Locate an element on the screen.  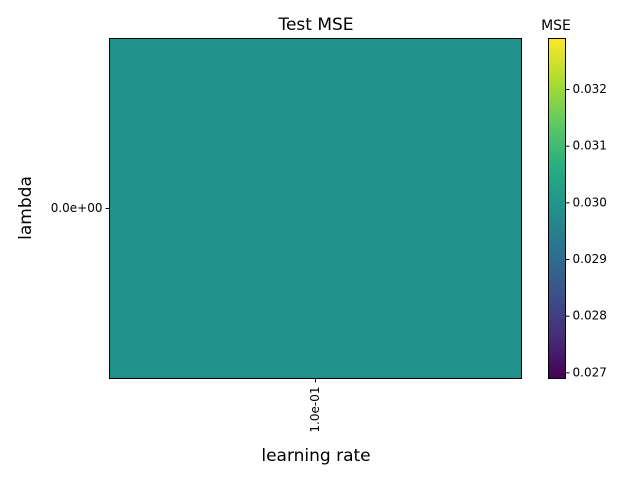
y-axis-ticks: 0.0e+00 is located at coordinates (80, 208).